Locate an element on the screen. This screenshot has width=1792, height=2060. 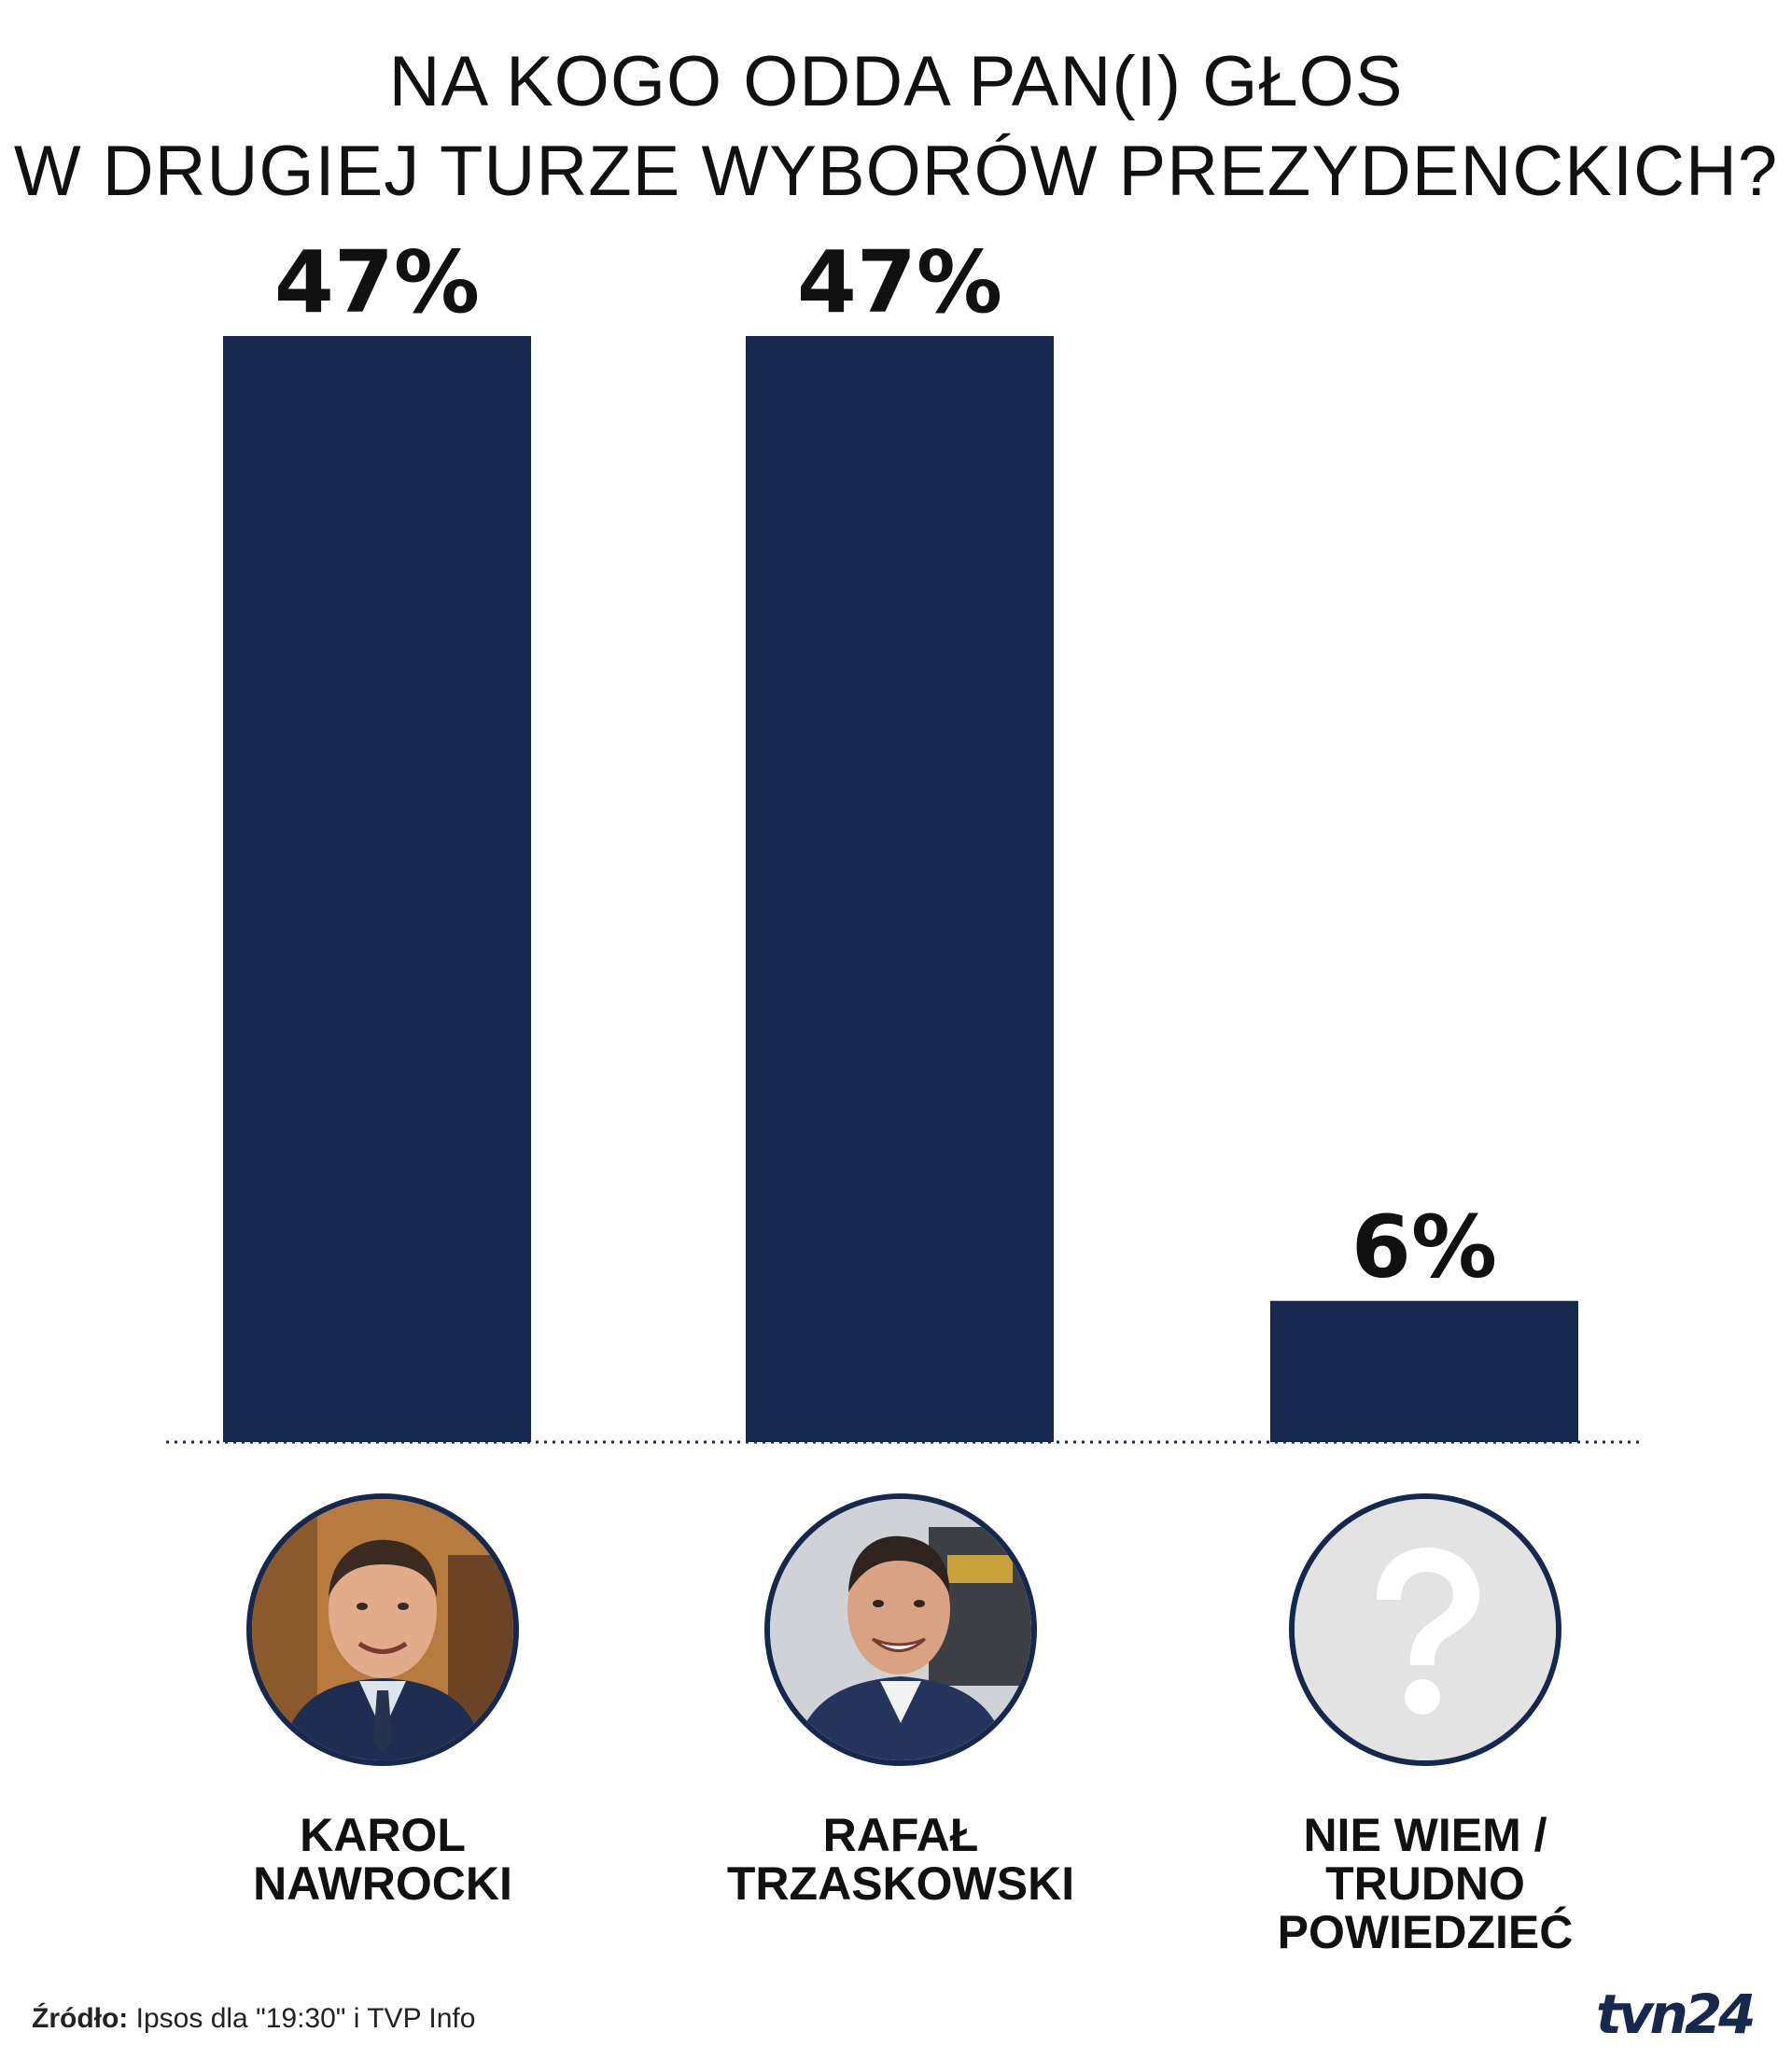
portrait-photo-trzaskowski is located at coordinates (900, 1629).